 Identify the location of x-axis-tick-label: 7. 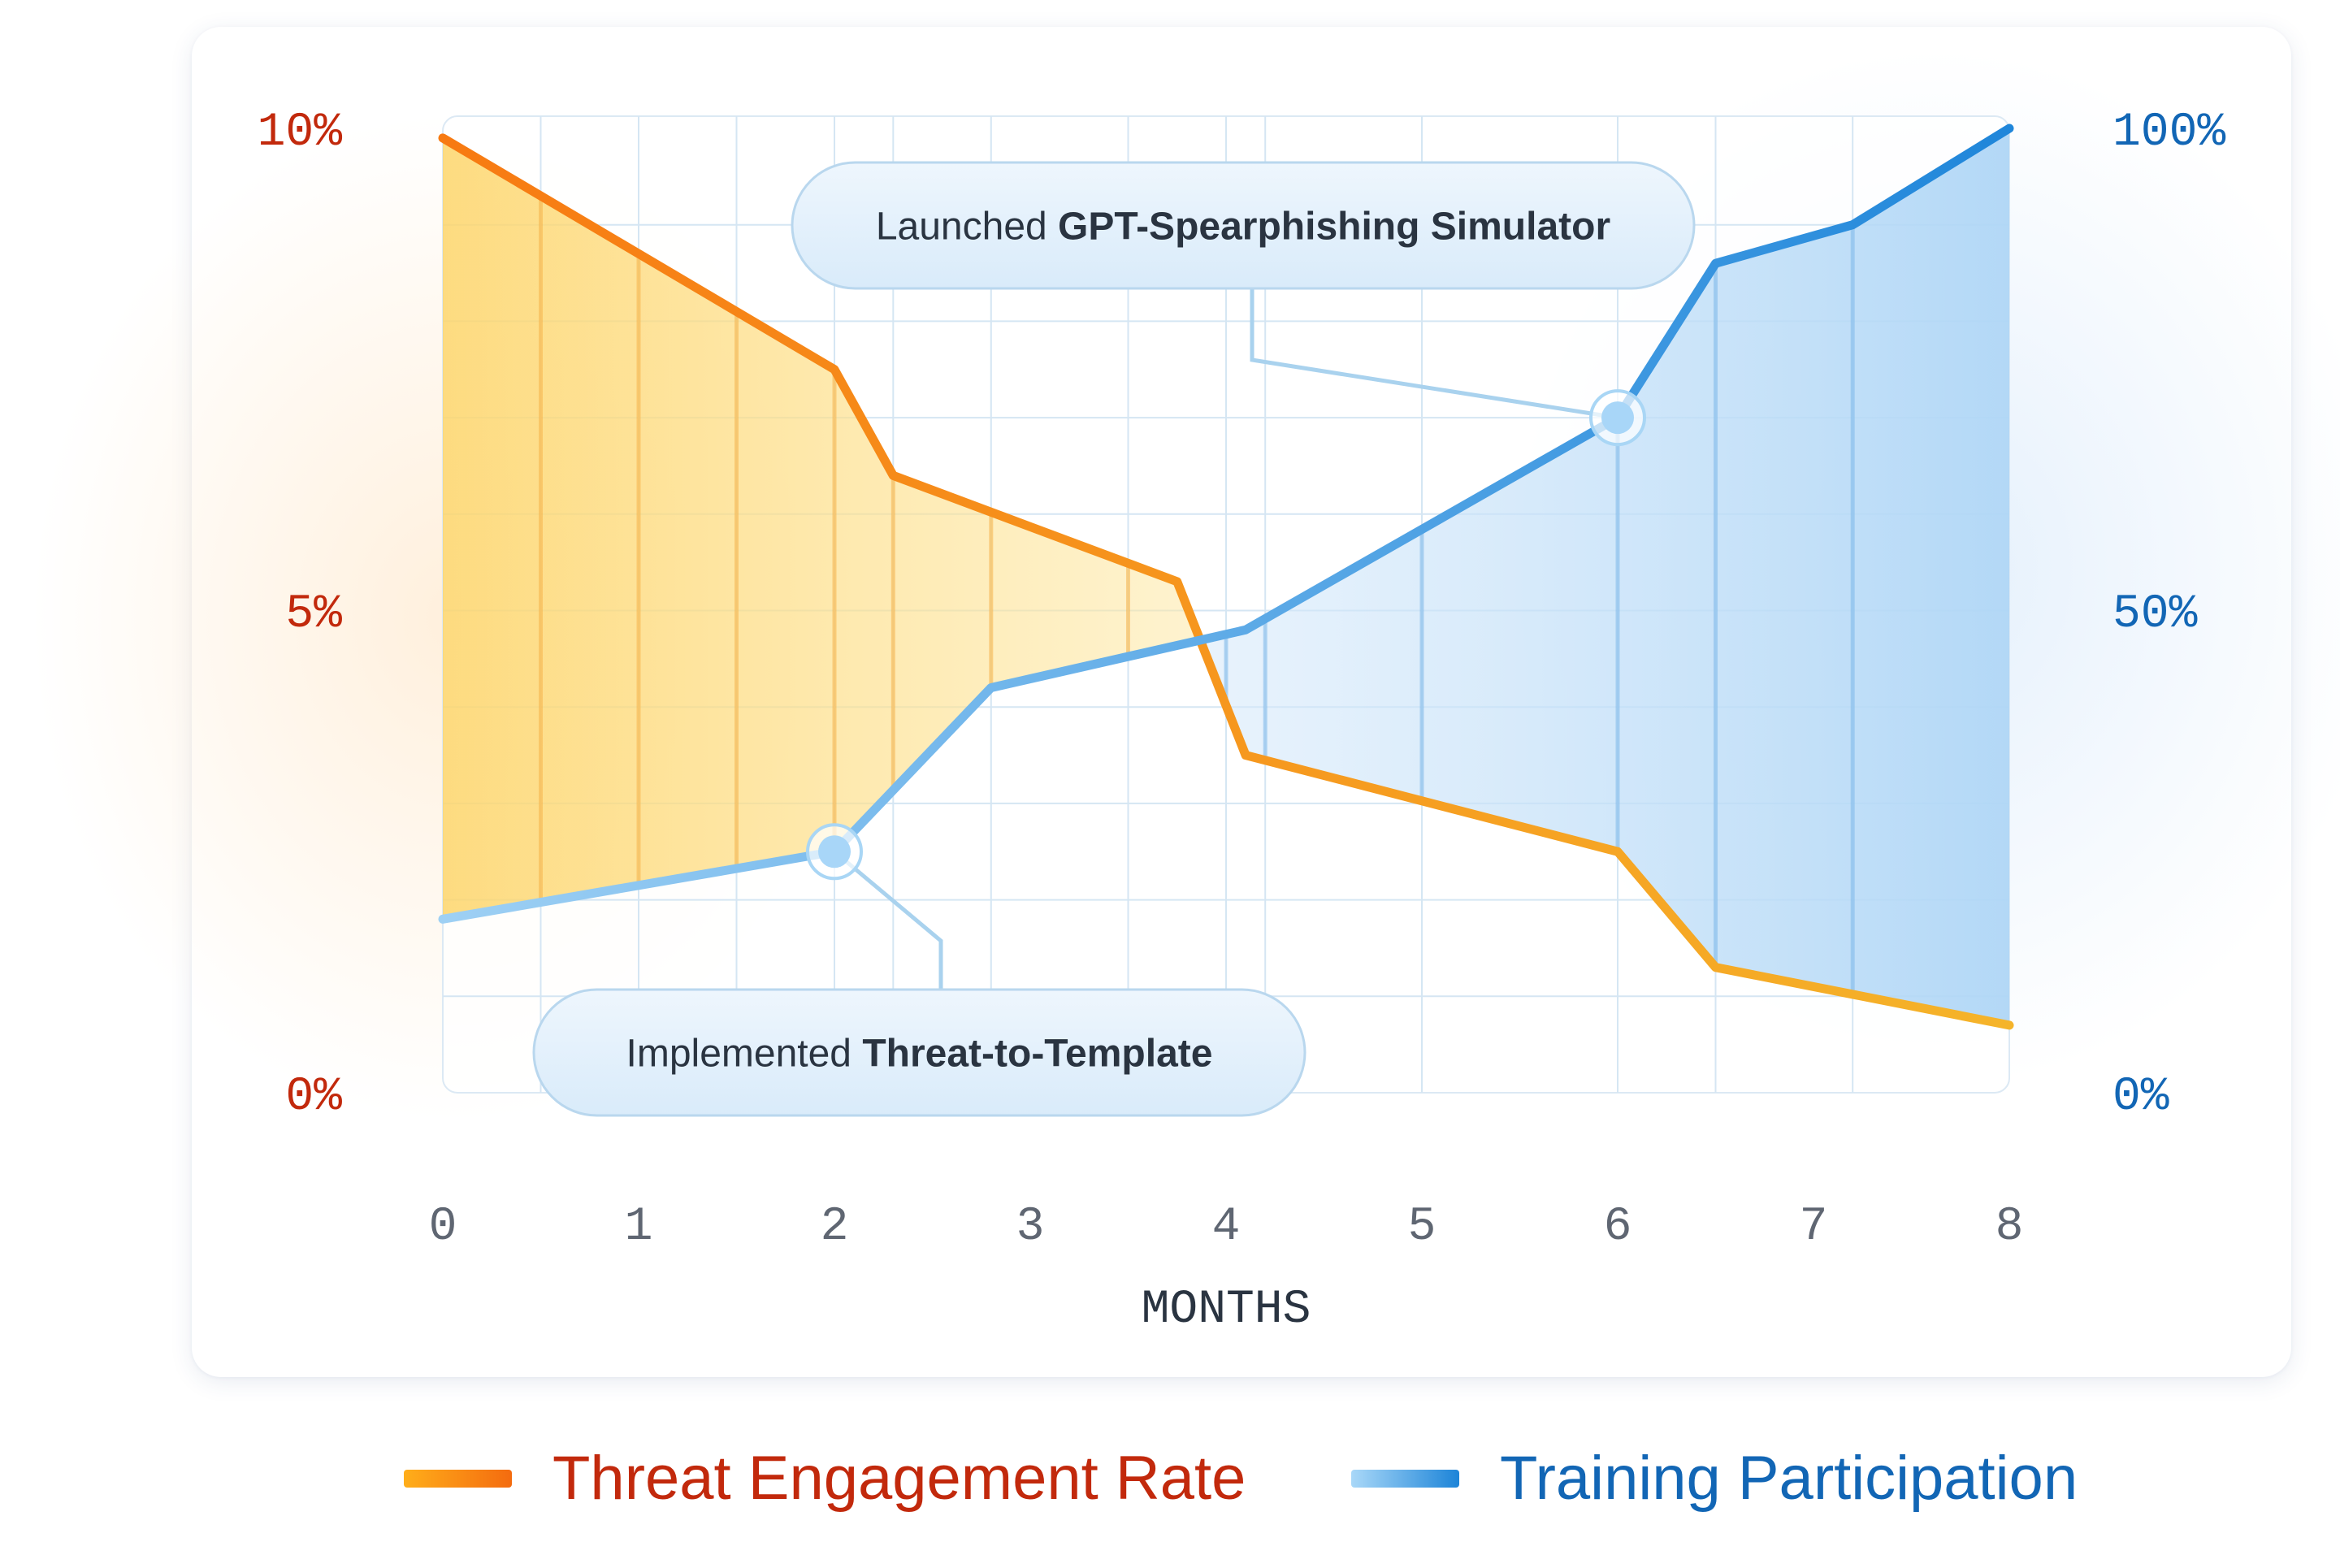
(1814, 1227).